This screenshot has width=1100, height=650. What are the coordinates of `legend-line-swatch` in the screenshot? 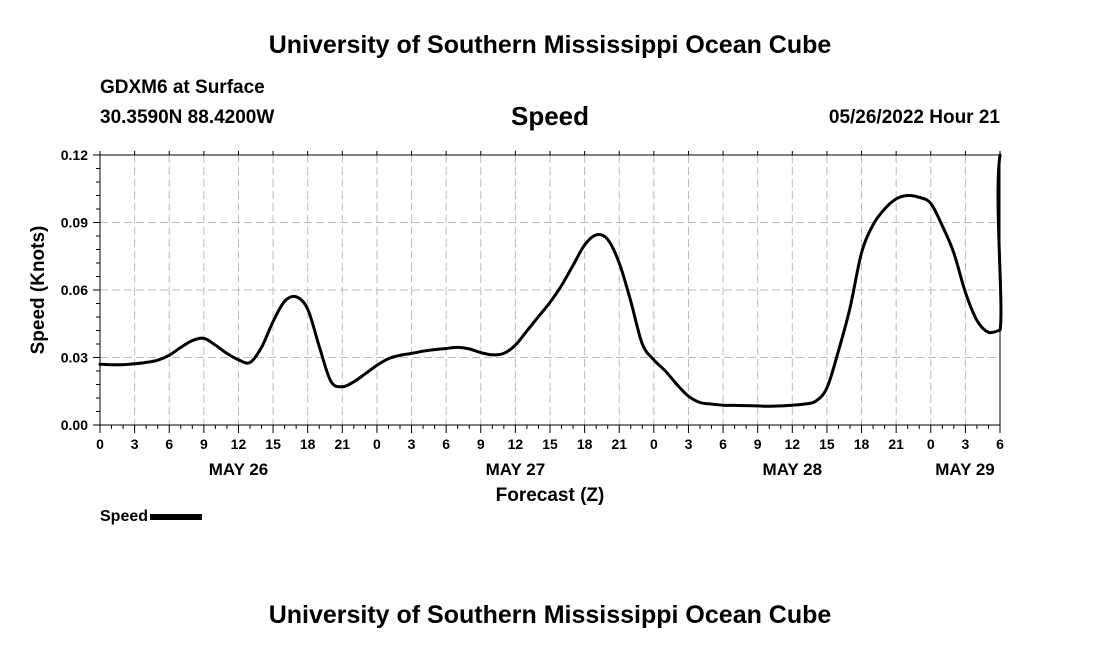 It's located at (176, 516).